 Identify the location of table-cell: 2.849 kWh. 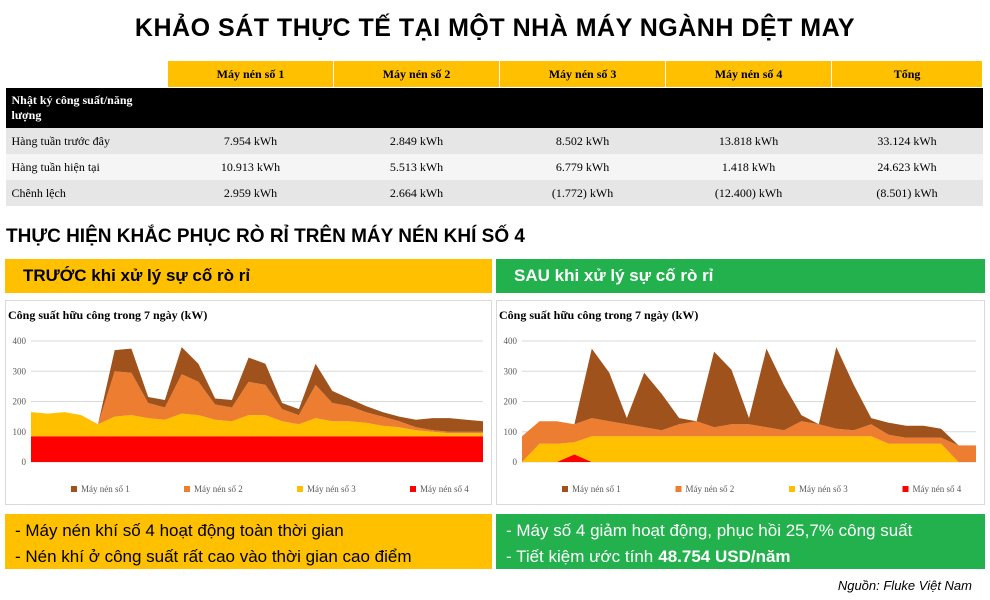
(416, 141).